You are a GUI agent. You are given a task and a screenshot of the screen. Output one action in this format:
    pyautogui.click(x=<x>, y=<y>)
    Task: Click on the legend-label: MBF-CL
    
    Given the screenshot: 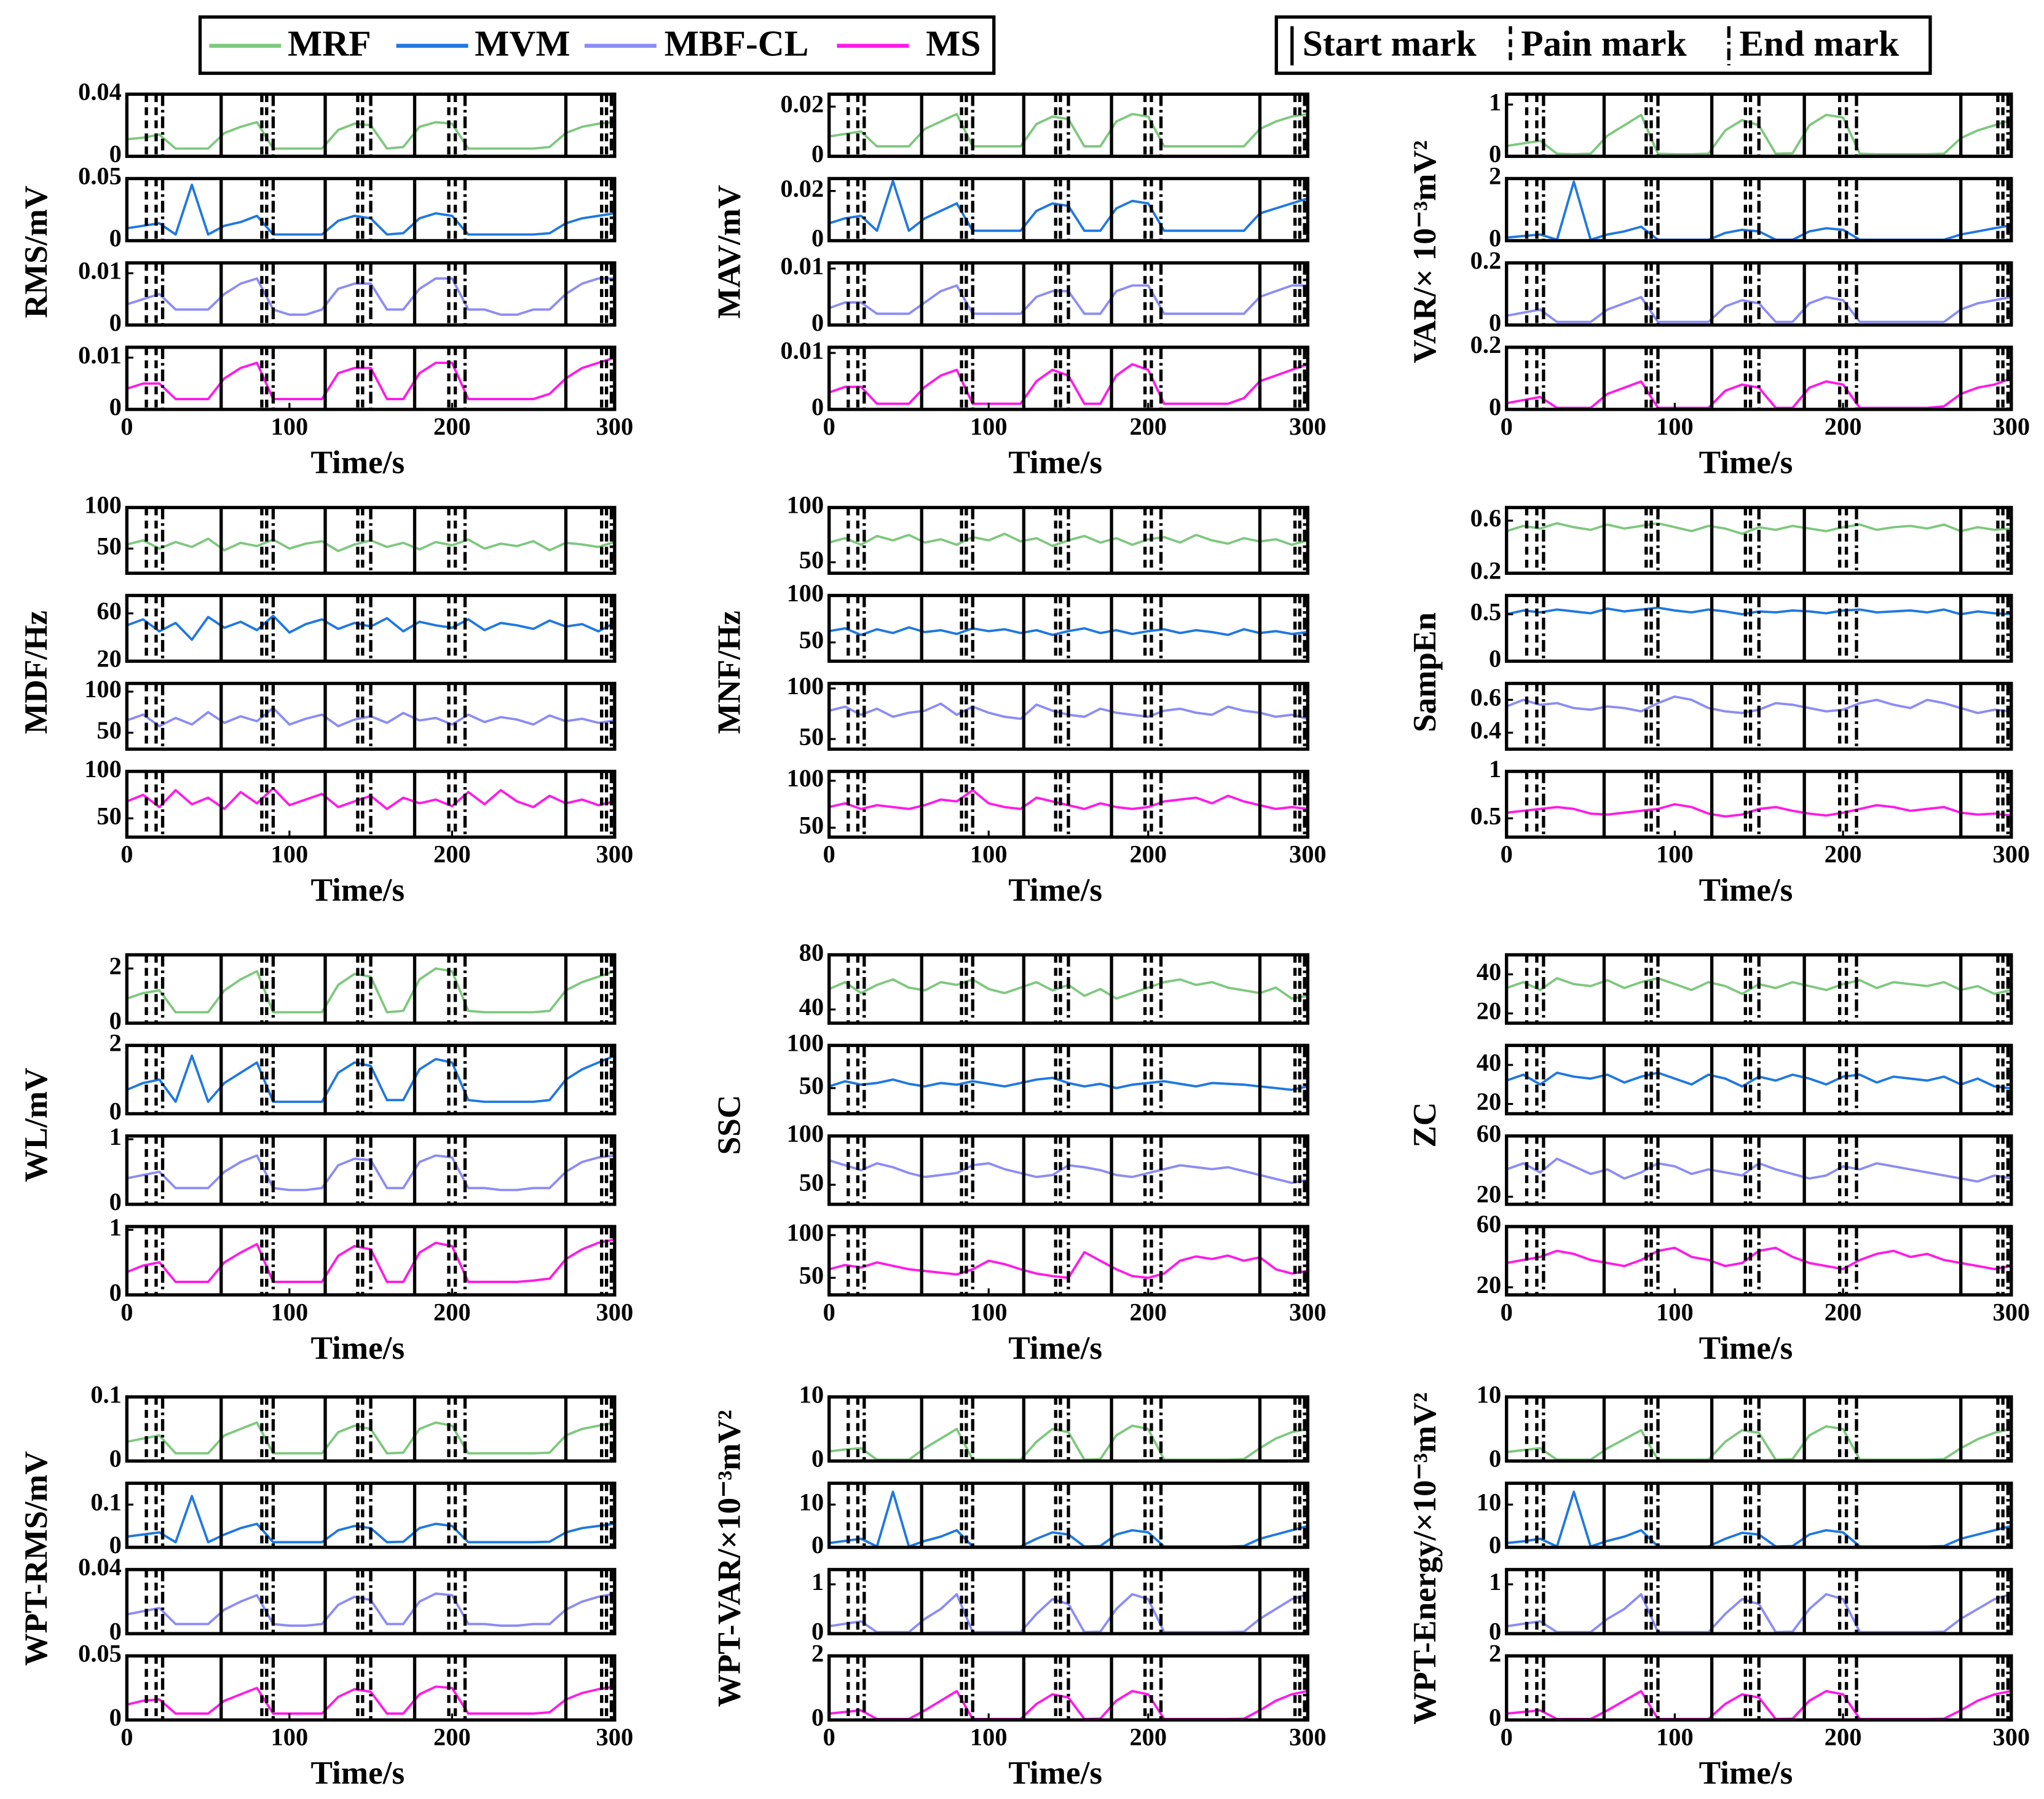 What is the action you would take?
    pyautogui.click(x=737, y=43)
    